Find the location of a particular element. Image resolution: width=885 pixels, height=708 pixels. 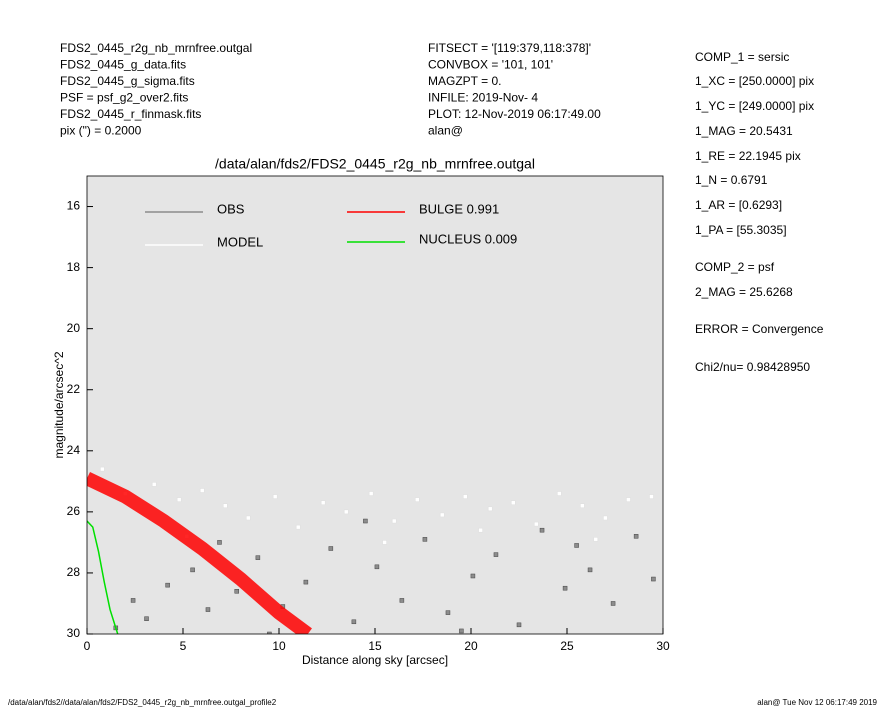

x-tick-label: 30 is located at coordinates (663, 646).